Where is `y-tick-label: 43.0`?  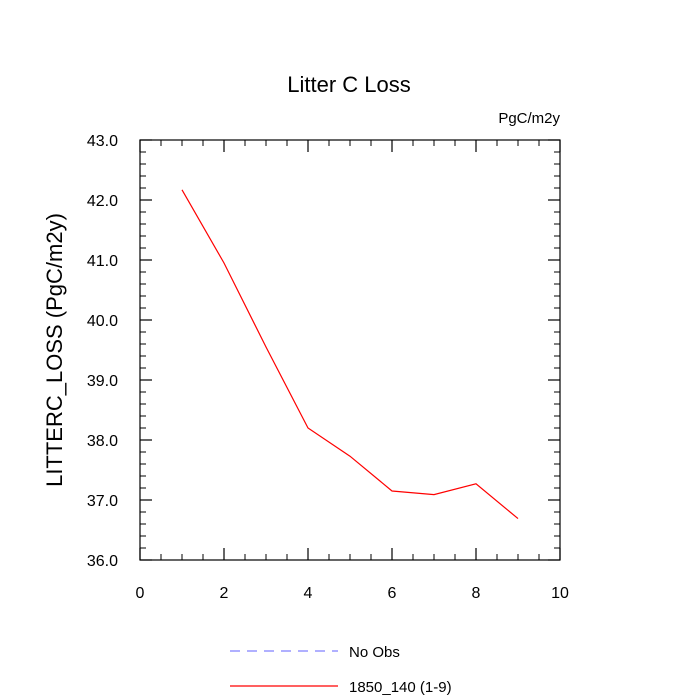 y-tick-label: 43.0 is located at coordinates (102, 141).